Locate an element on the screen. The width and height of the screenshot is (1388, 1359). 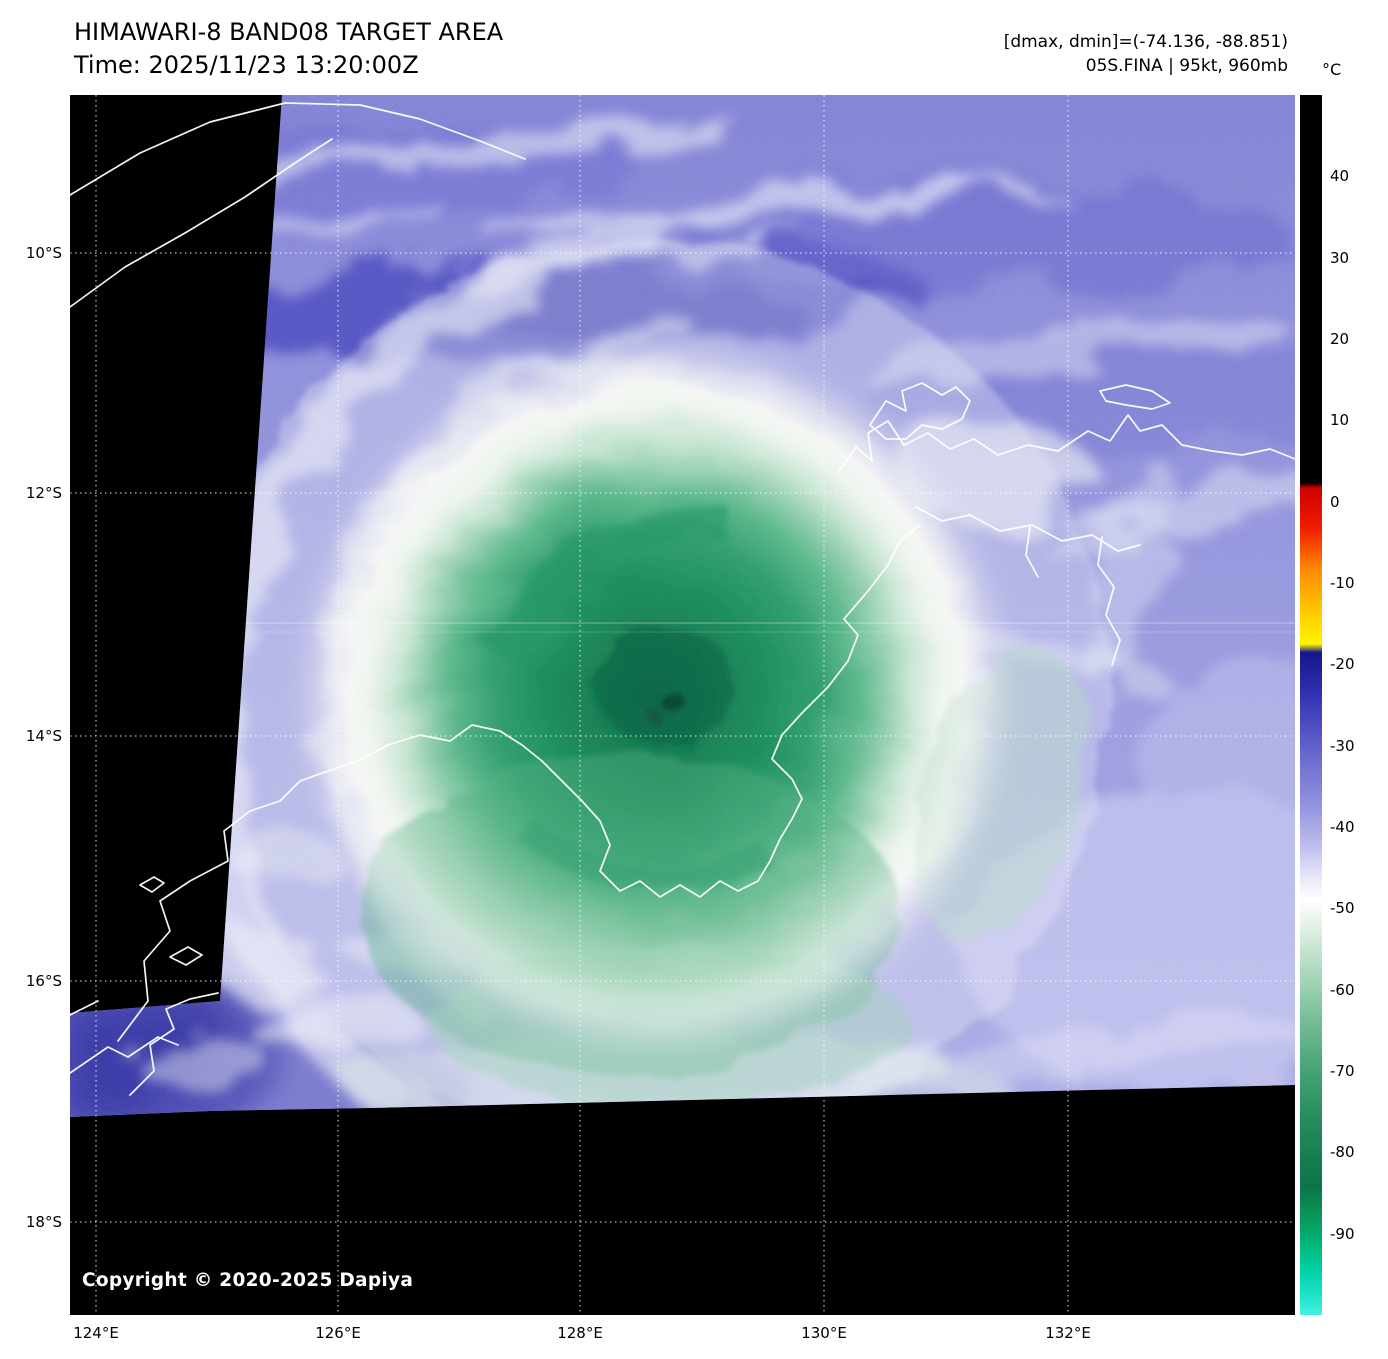
colorbar-tick: -50 is located at coordinates (1342, 908).